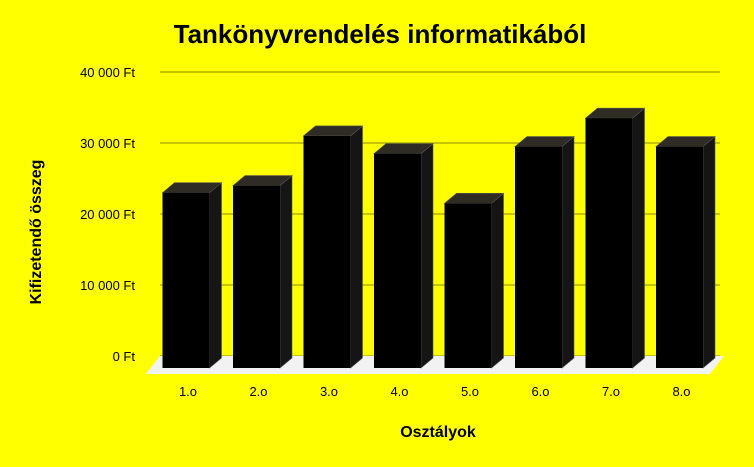 Image resolution: width=754 pixels, height=467 pixels. I want to click on x-tick-label: 6.o, so click(540, 391).